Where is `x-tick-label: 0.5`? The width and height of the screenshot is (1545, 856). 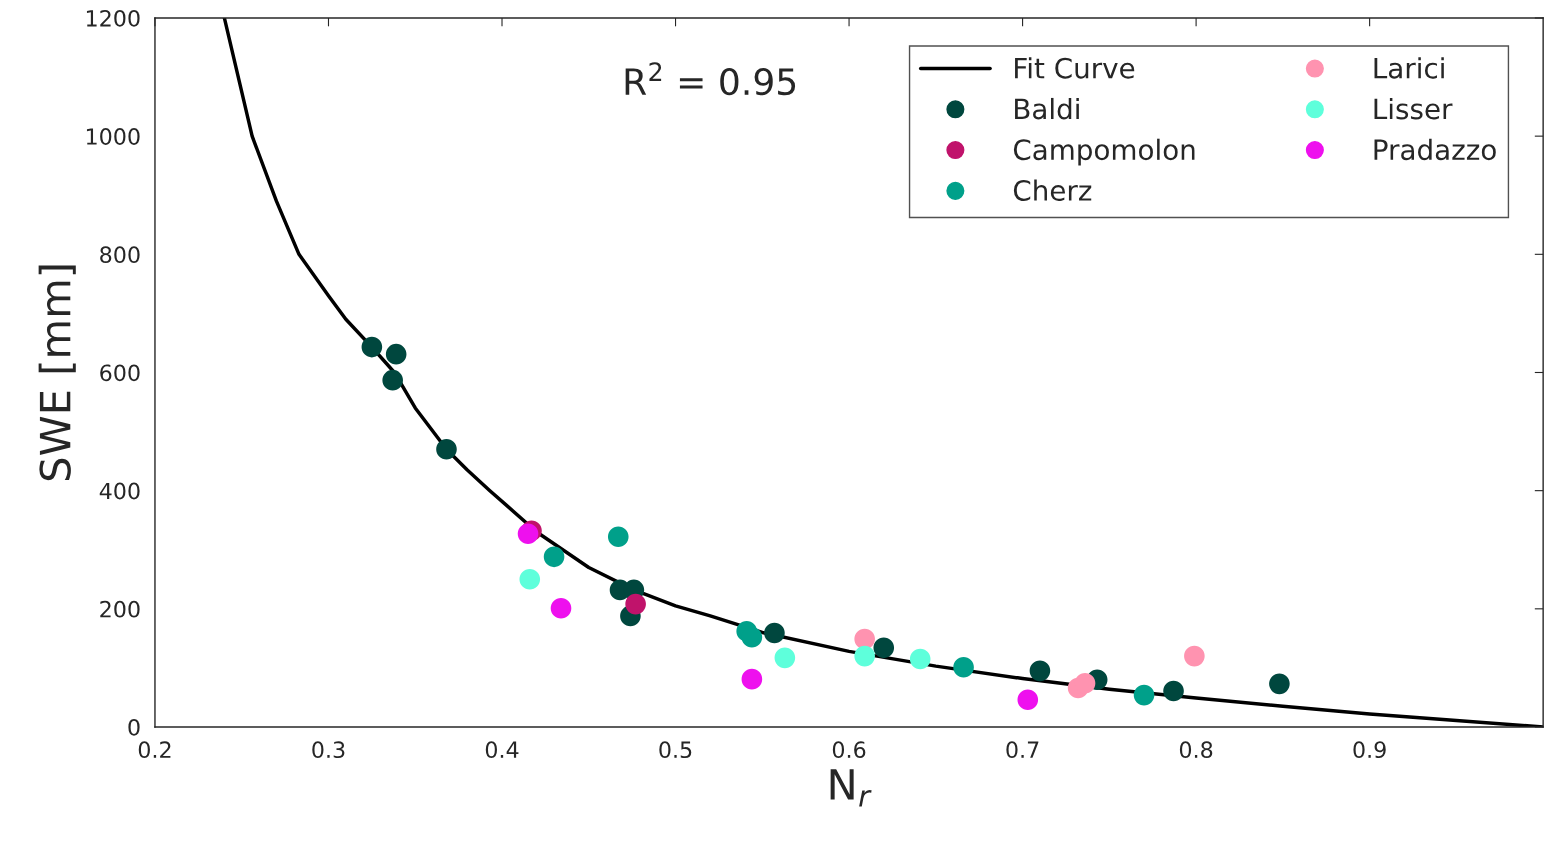
x-tick-label: 0.5 is located at coordinates (675, 750).